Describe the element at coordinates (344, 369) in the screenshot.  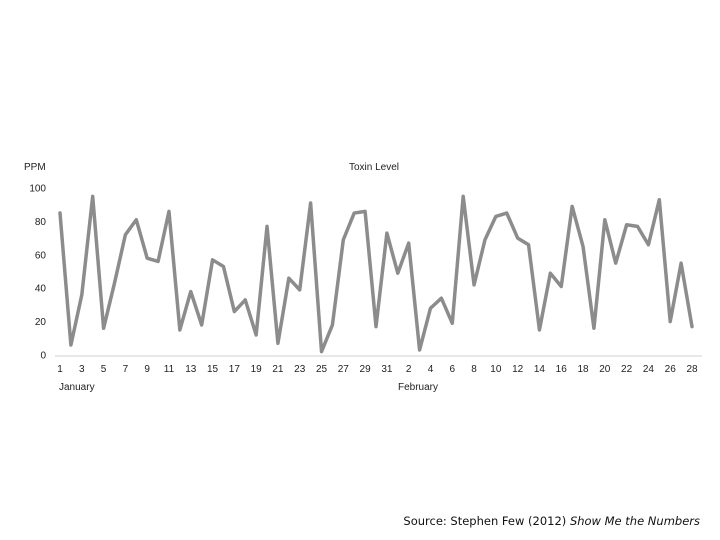
I see `x-tick-label: 27` at that location.